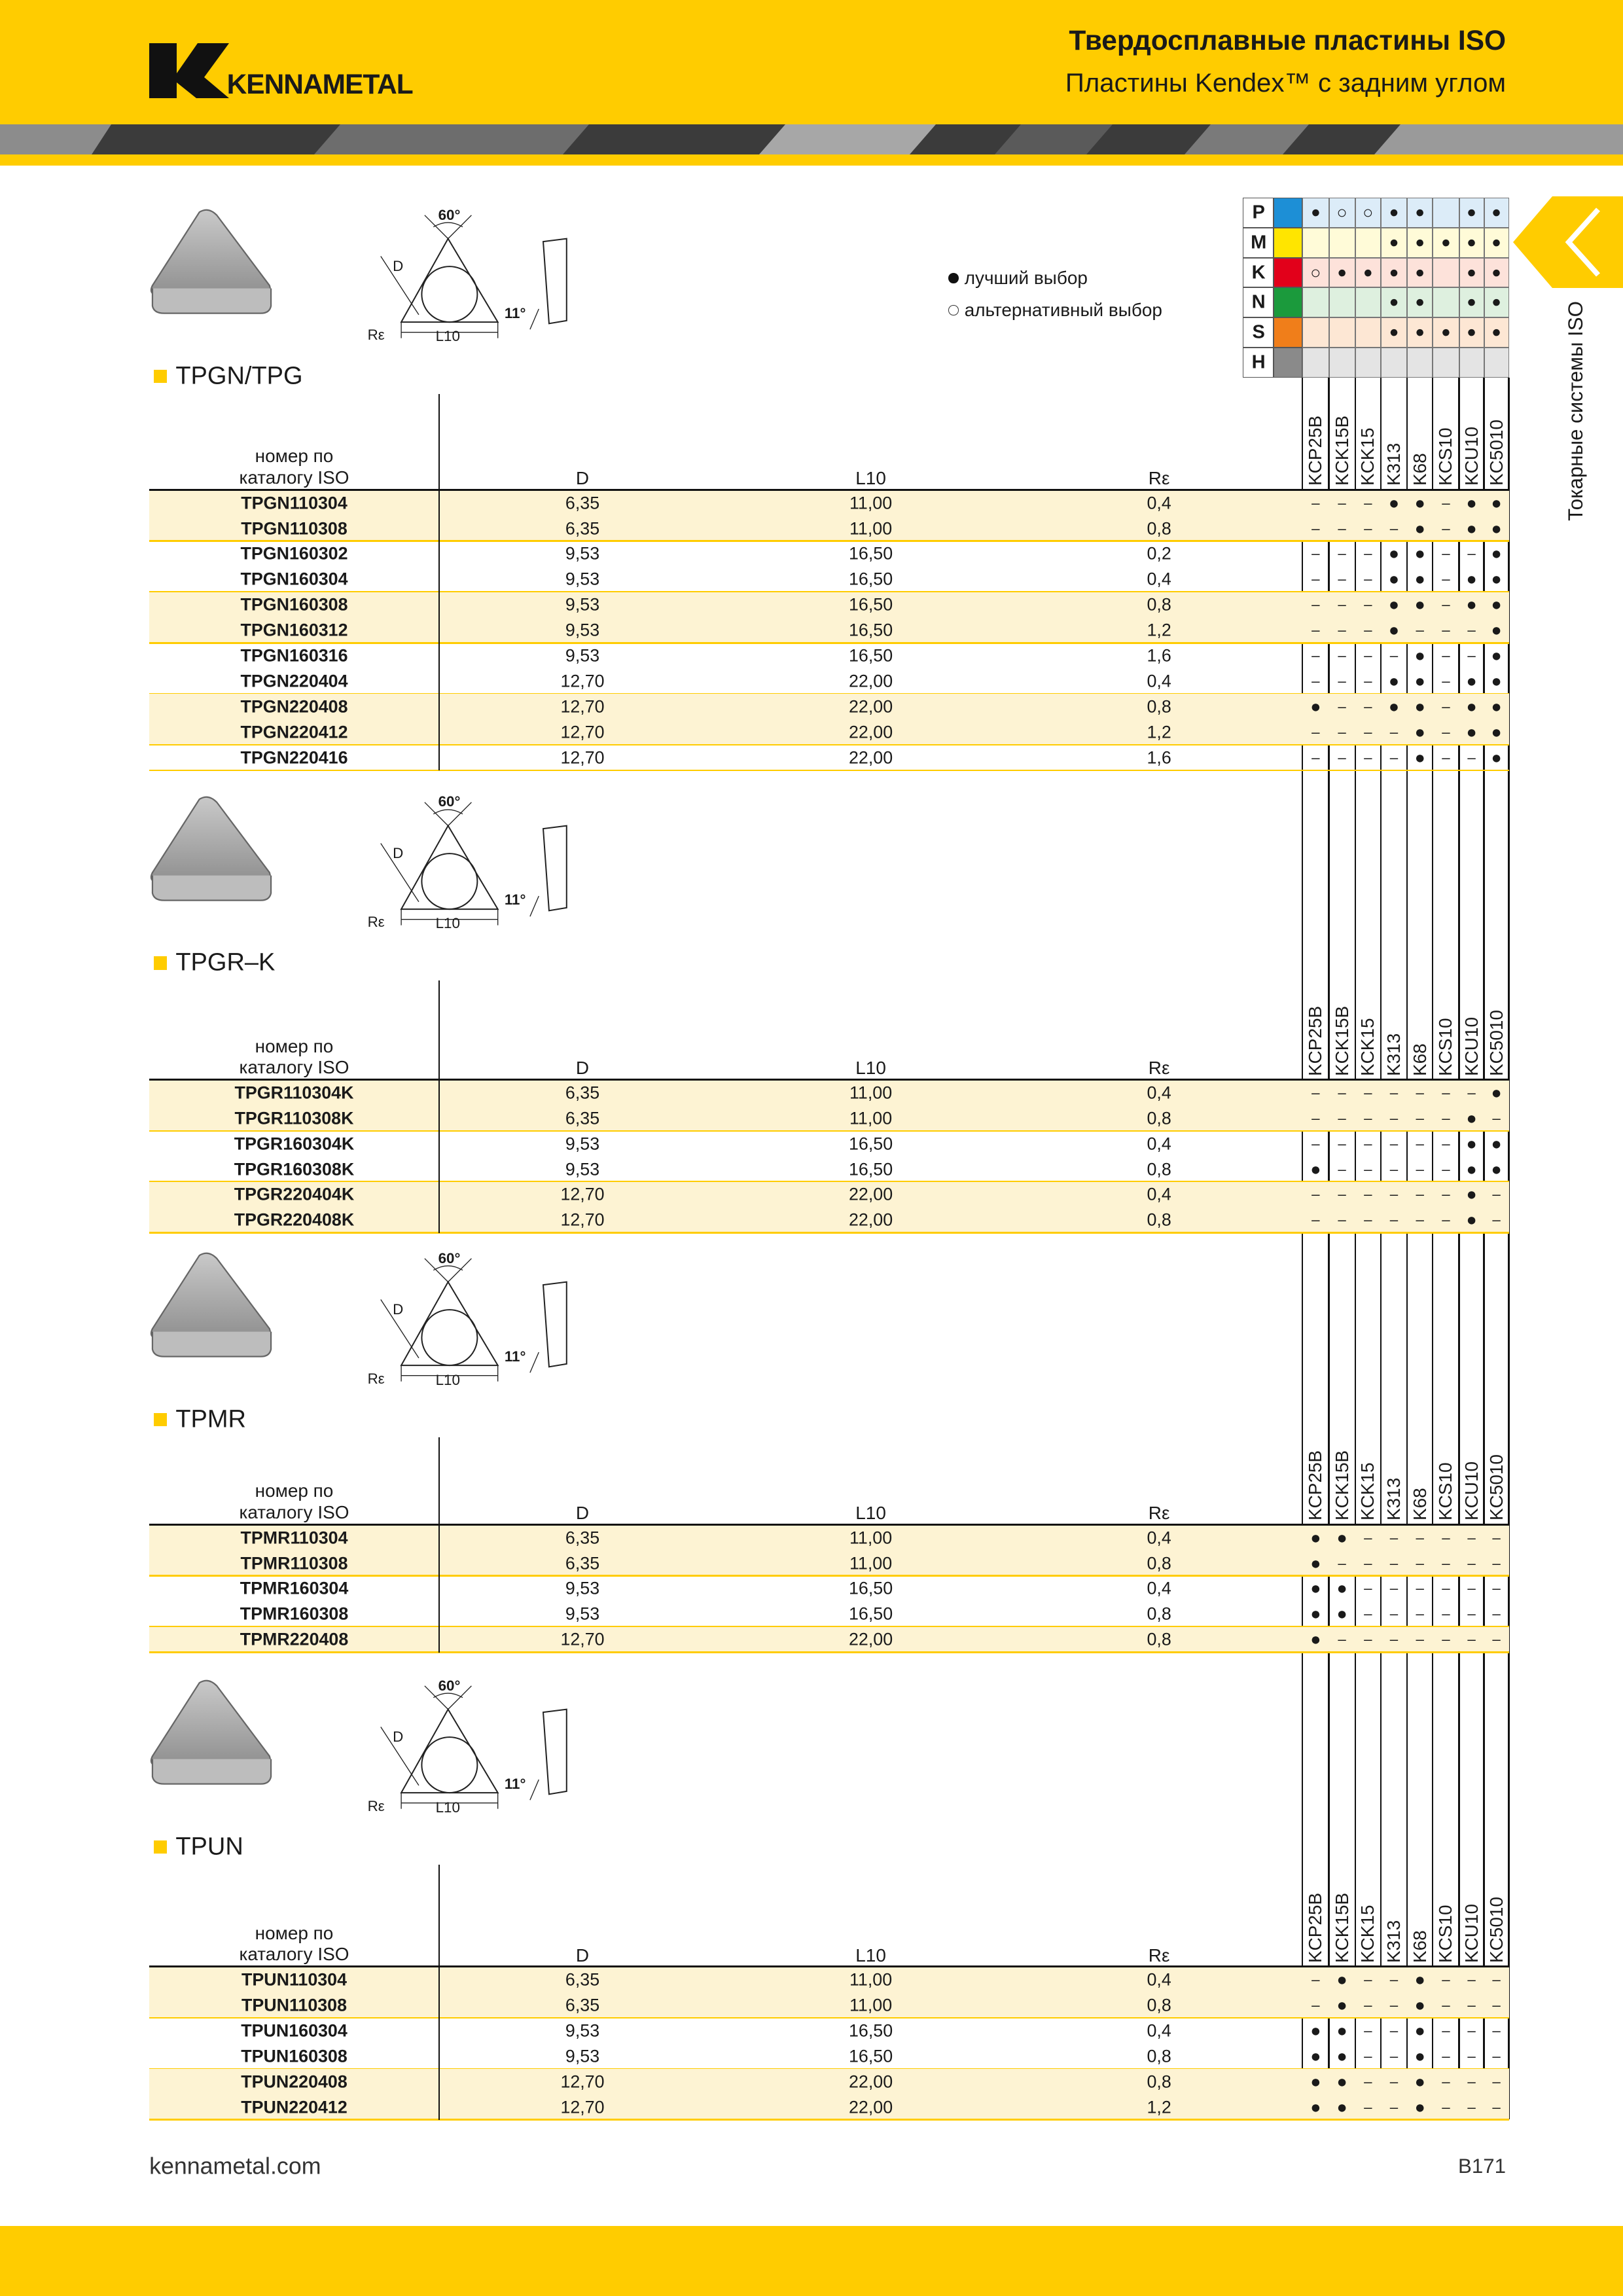 The height and width of the screenshot is (2296, 1623). I want to click on matrix-label: M, so click(1259, 242).